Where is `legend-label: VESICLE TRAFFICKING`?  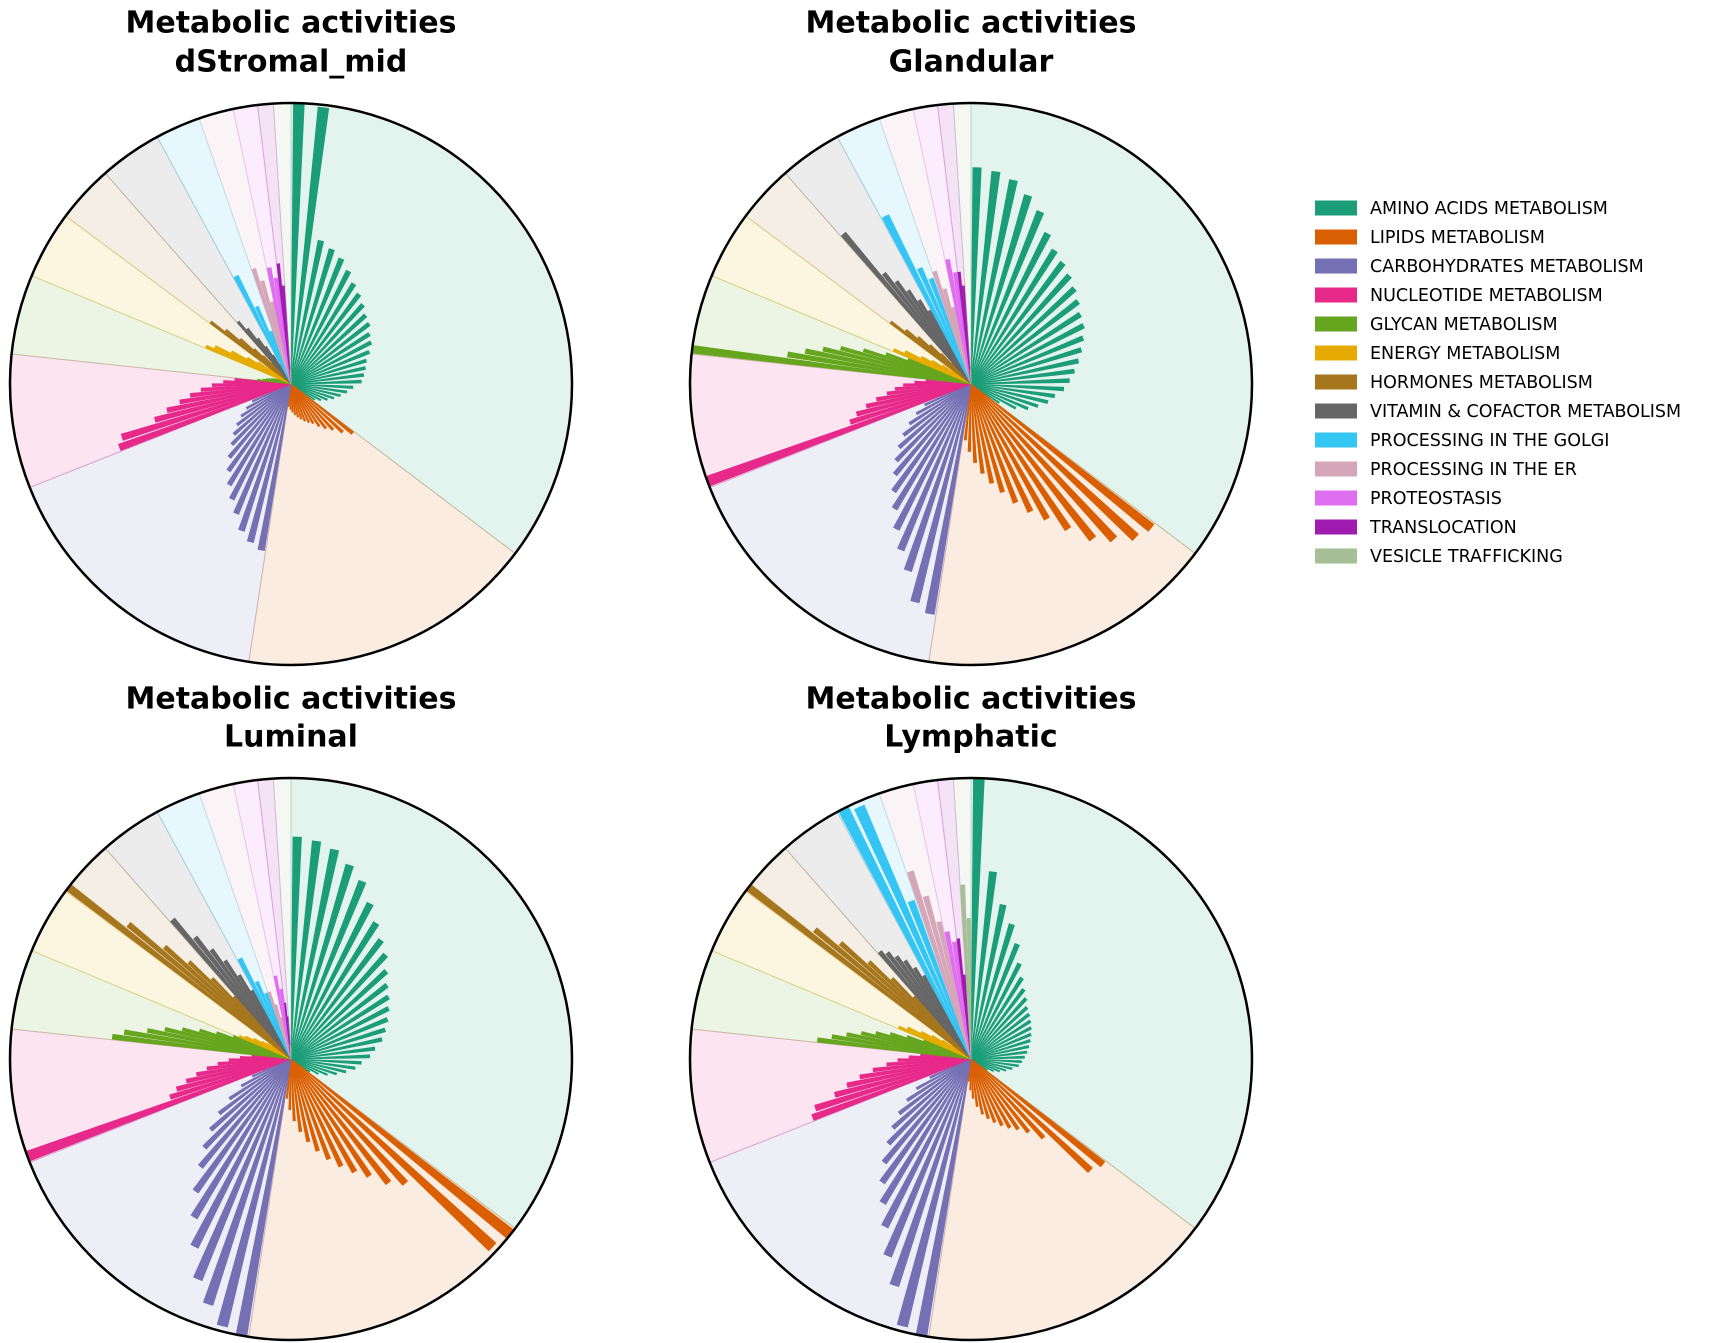
legend-label: VESICLE TRAFFICKING is located at coordinates (1466, 557).